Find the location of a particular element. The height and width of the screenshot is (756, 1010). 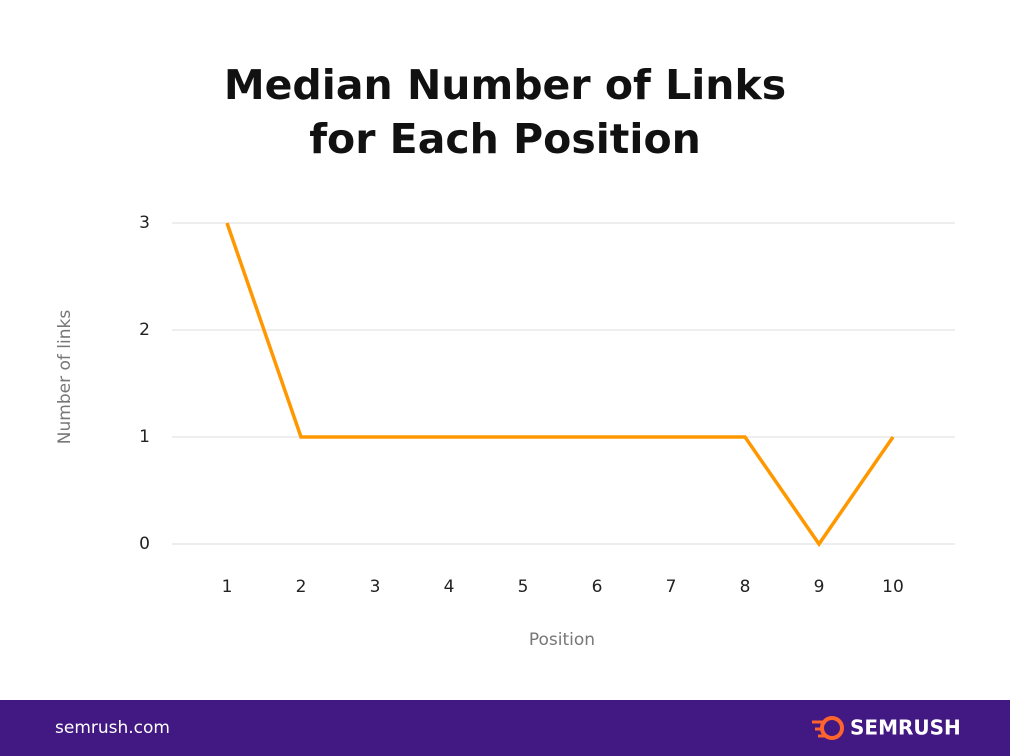

x-tick-label: 1 is located at coordinates (227, 587).